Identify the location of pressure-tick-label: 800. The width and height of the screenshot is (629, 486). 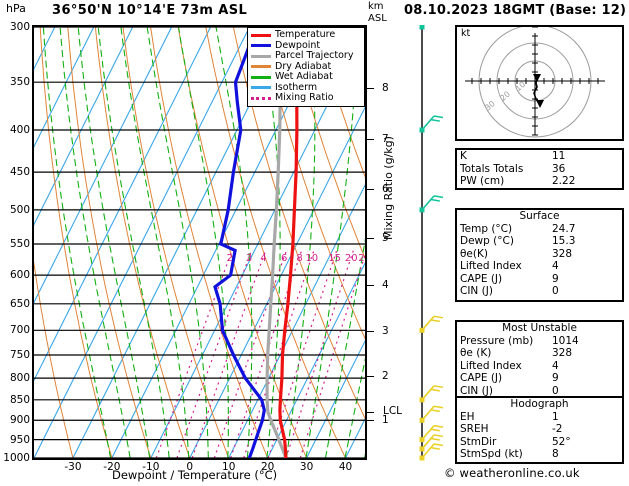
(19, 378).